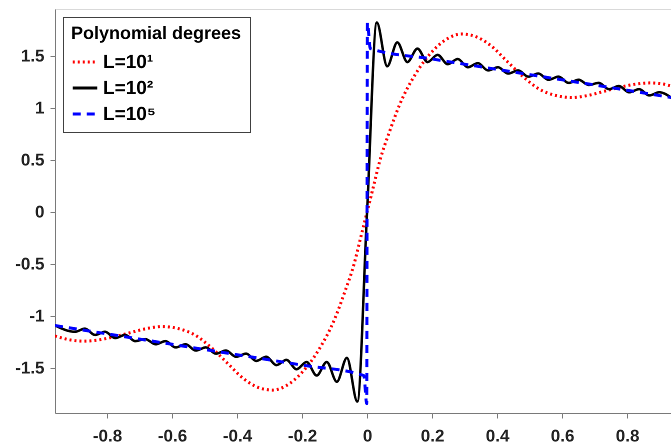 The image size is (671, 446). What do you see at coordinates (128, 88) in the screenshot?
I see `legend-label: L=10²` at bounding box center [128, 88].